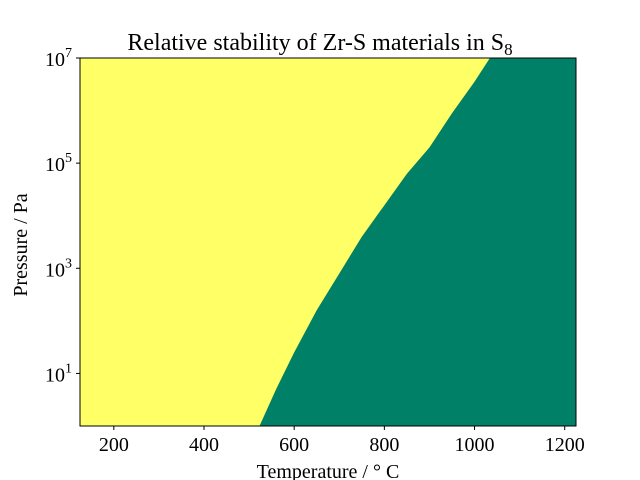 The image size is (640, 480). I want to click on y-tick-label: 10⁷, so click(58, 58).